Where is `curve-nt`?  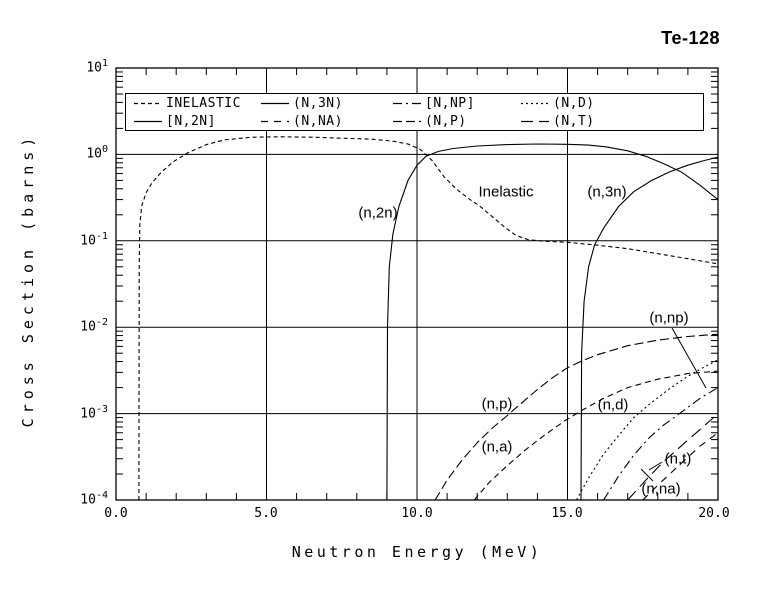 curve-nt is located at coordinates (672, 456).